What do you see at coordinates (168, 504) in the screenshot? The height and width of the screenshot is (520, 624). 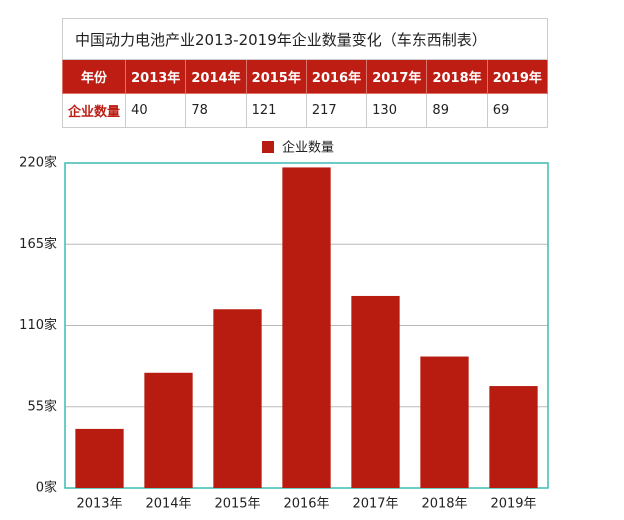 I see `x-tick-label: 2014年` at bounding box center [168, 504].